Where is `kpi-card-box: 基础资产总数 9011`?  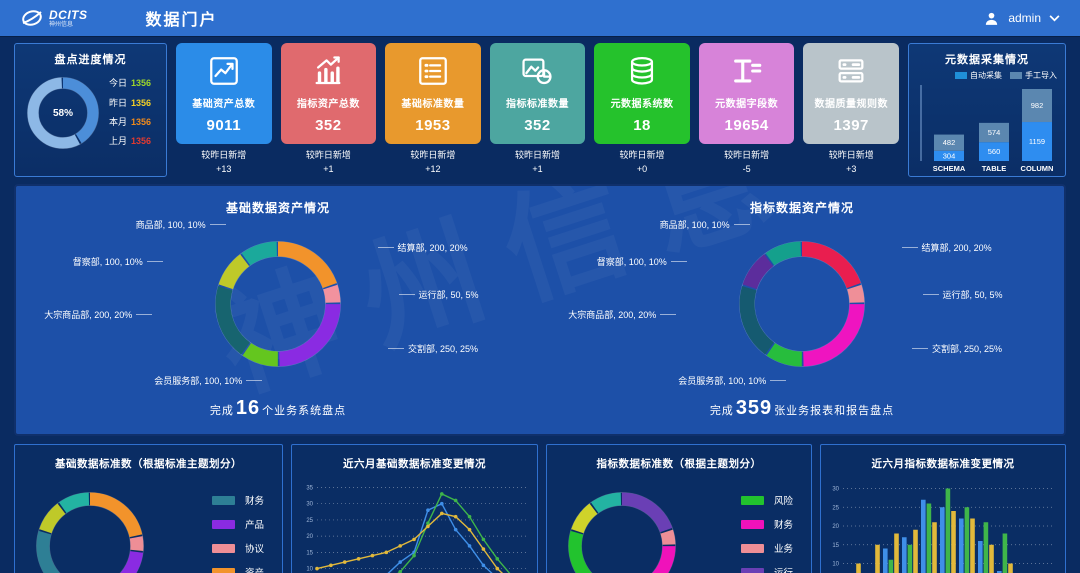
kpi-card-box: 基础资产总数 9011 is located at coordinates (224, 93).